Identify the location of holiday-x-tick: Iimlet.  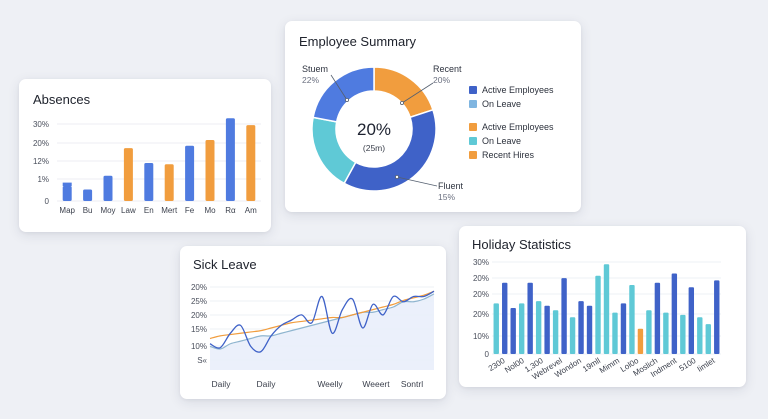
(707, 365).